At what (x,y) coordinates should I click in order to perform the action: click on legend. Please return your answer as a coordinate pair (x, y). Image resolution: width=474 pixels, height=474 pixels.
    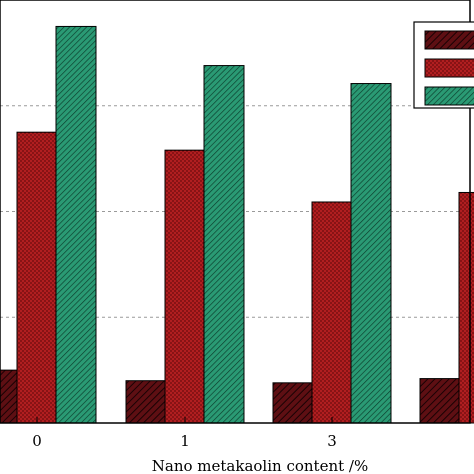
    Looking at the image, I should click on (443, 65).